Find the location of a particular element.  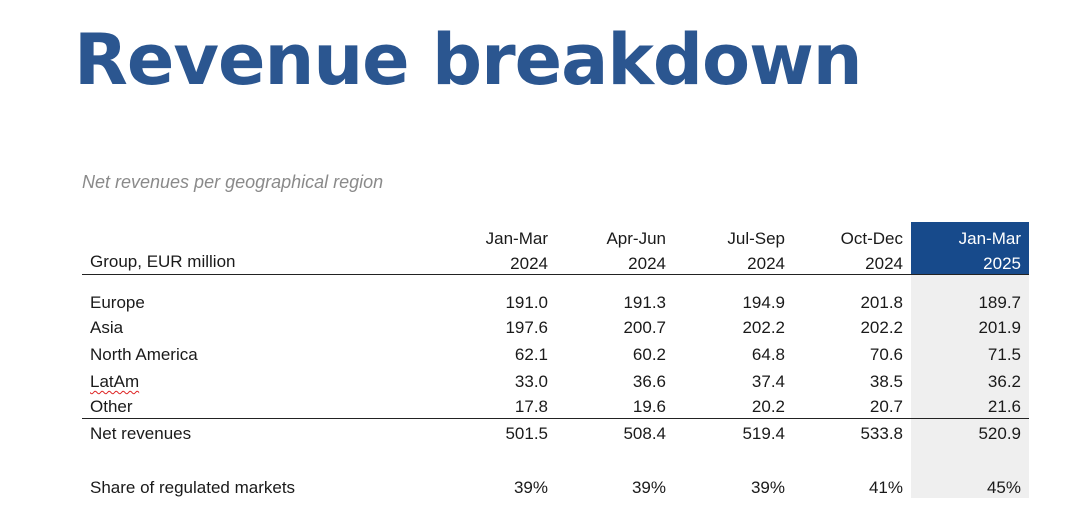

table-cell: 33.0 is located at coordinates (531, 381).